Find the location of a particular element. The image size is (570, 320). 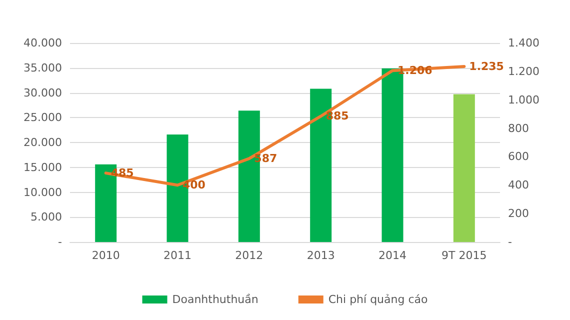

legend-label: Doanhthuthuần is located at coordinates (215, 299).